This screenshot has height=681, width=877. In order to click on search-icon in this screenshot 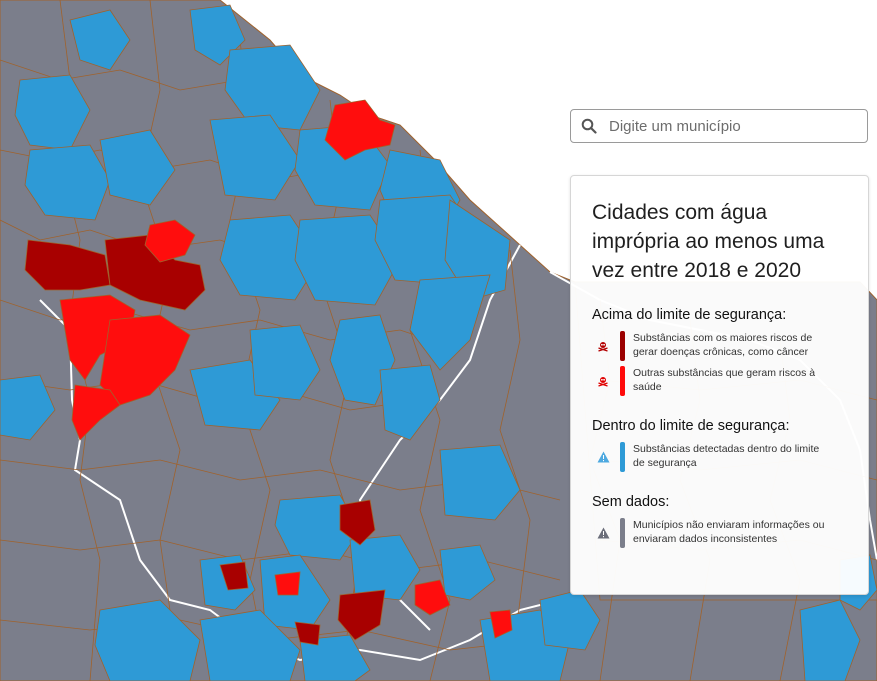, I will do `click(589, 126)`.